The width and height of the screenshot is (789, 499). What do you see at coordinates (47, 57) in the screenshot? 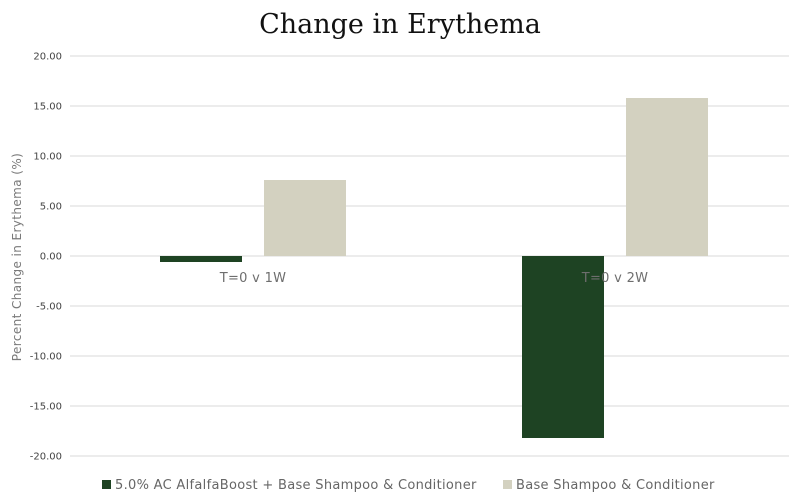
I see `y-tick-label: 20.00` at bounding box center [47, 57].